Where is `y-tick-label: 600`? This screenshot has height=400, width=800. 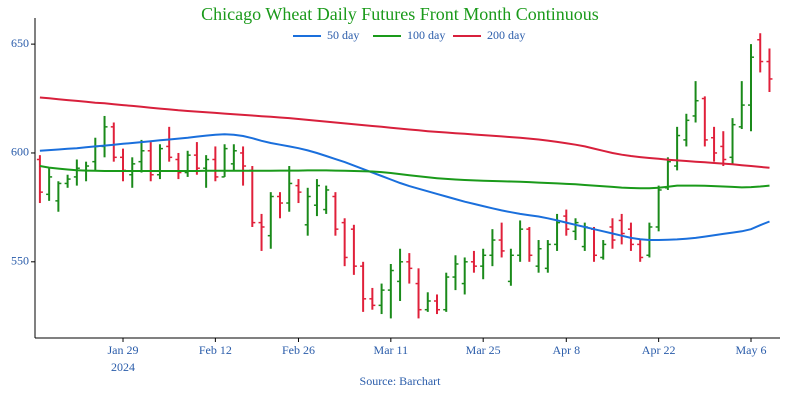 y-tick-label: 600 is located at coordinates (20, 152).